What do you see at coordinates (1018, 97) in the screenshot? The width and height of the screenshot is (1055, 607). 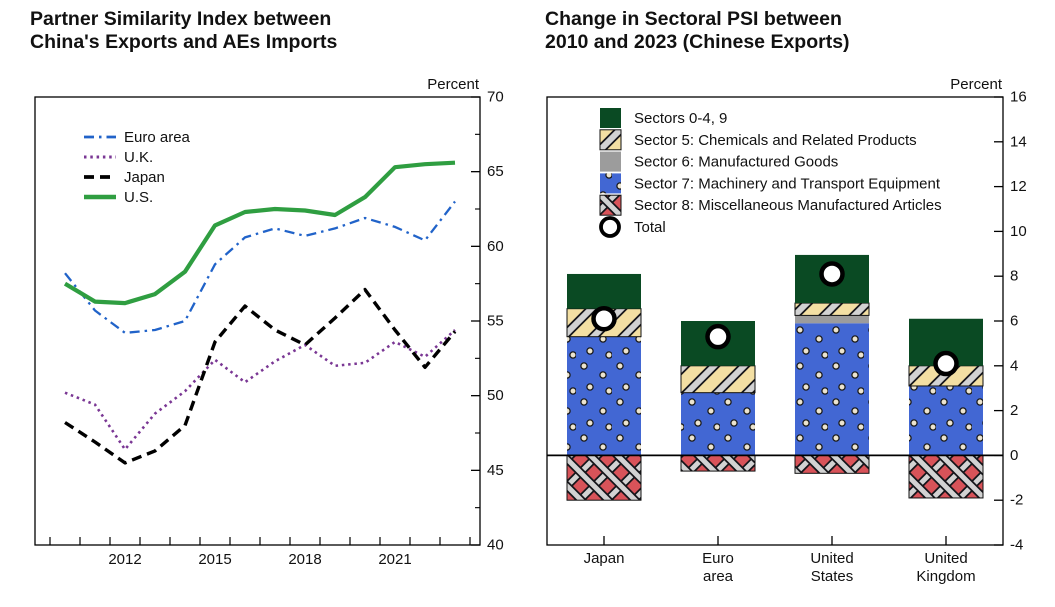 I see `y-axis-tick-label: 16` at bounding box center [1018, 97].